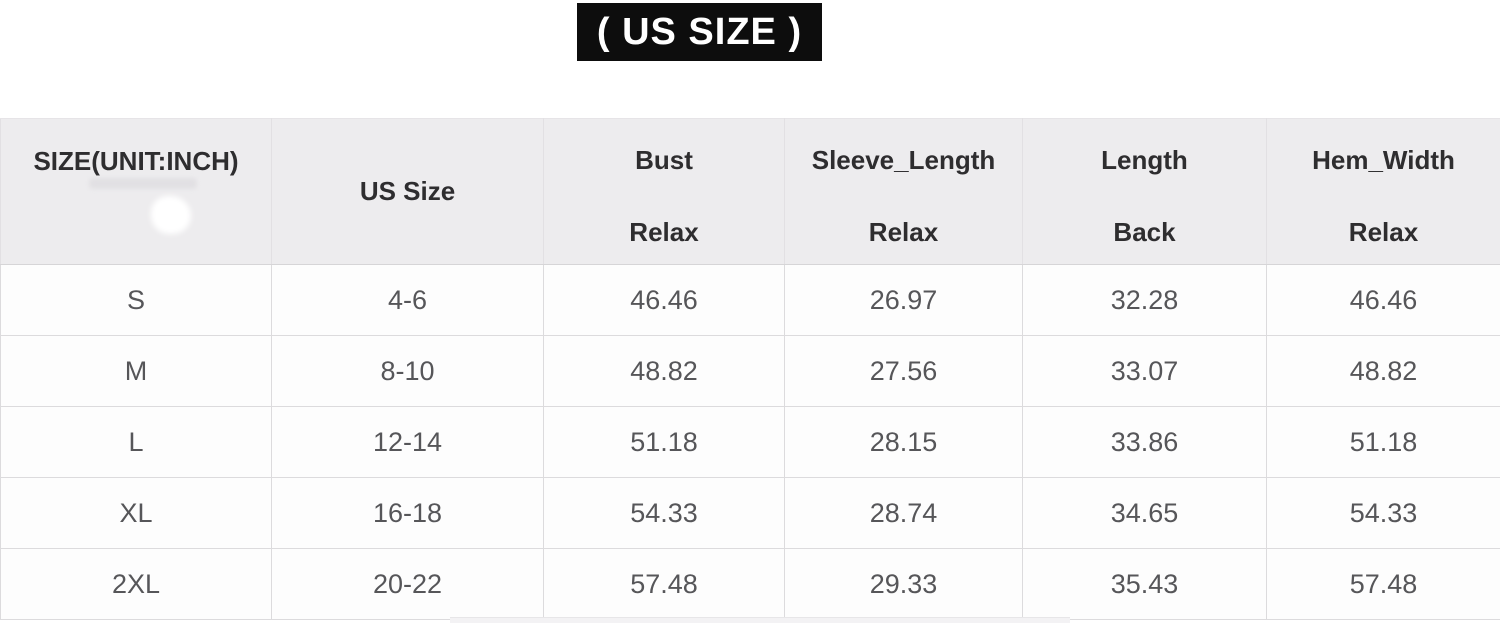 The height and width of the screenshot is (623, 1500). Describe the element at coordinates (1145, 371) in the screenshot. I see `cell-length: 33.07` at that location.